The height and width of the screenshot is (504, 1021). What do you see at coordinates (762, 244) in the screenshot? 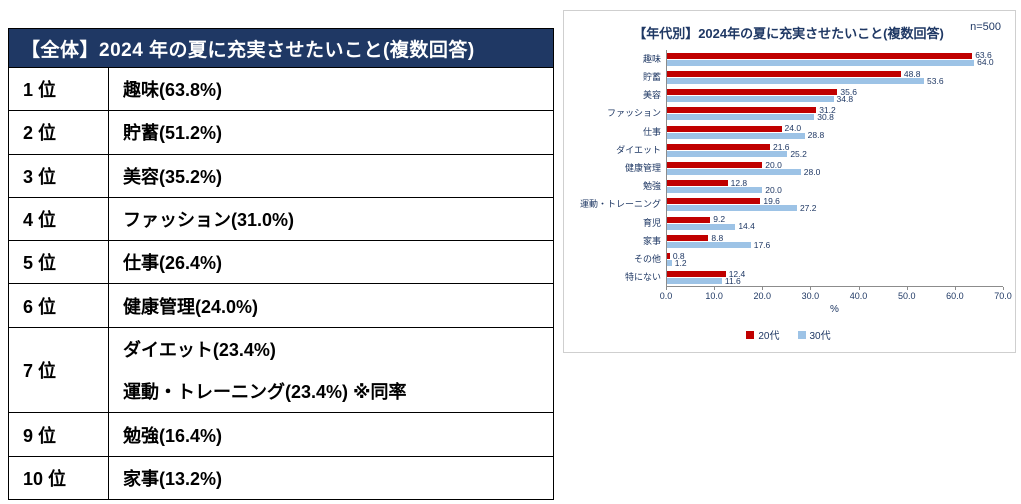
I see `value-label: 17.6` at bounding box center [762, 244].